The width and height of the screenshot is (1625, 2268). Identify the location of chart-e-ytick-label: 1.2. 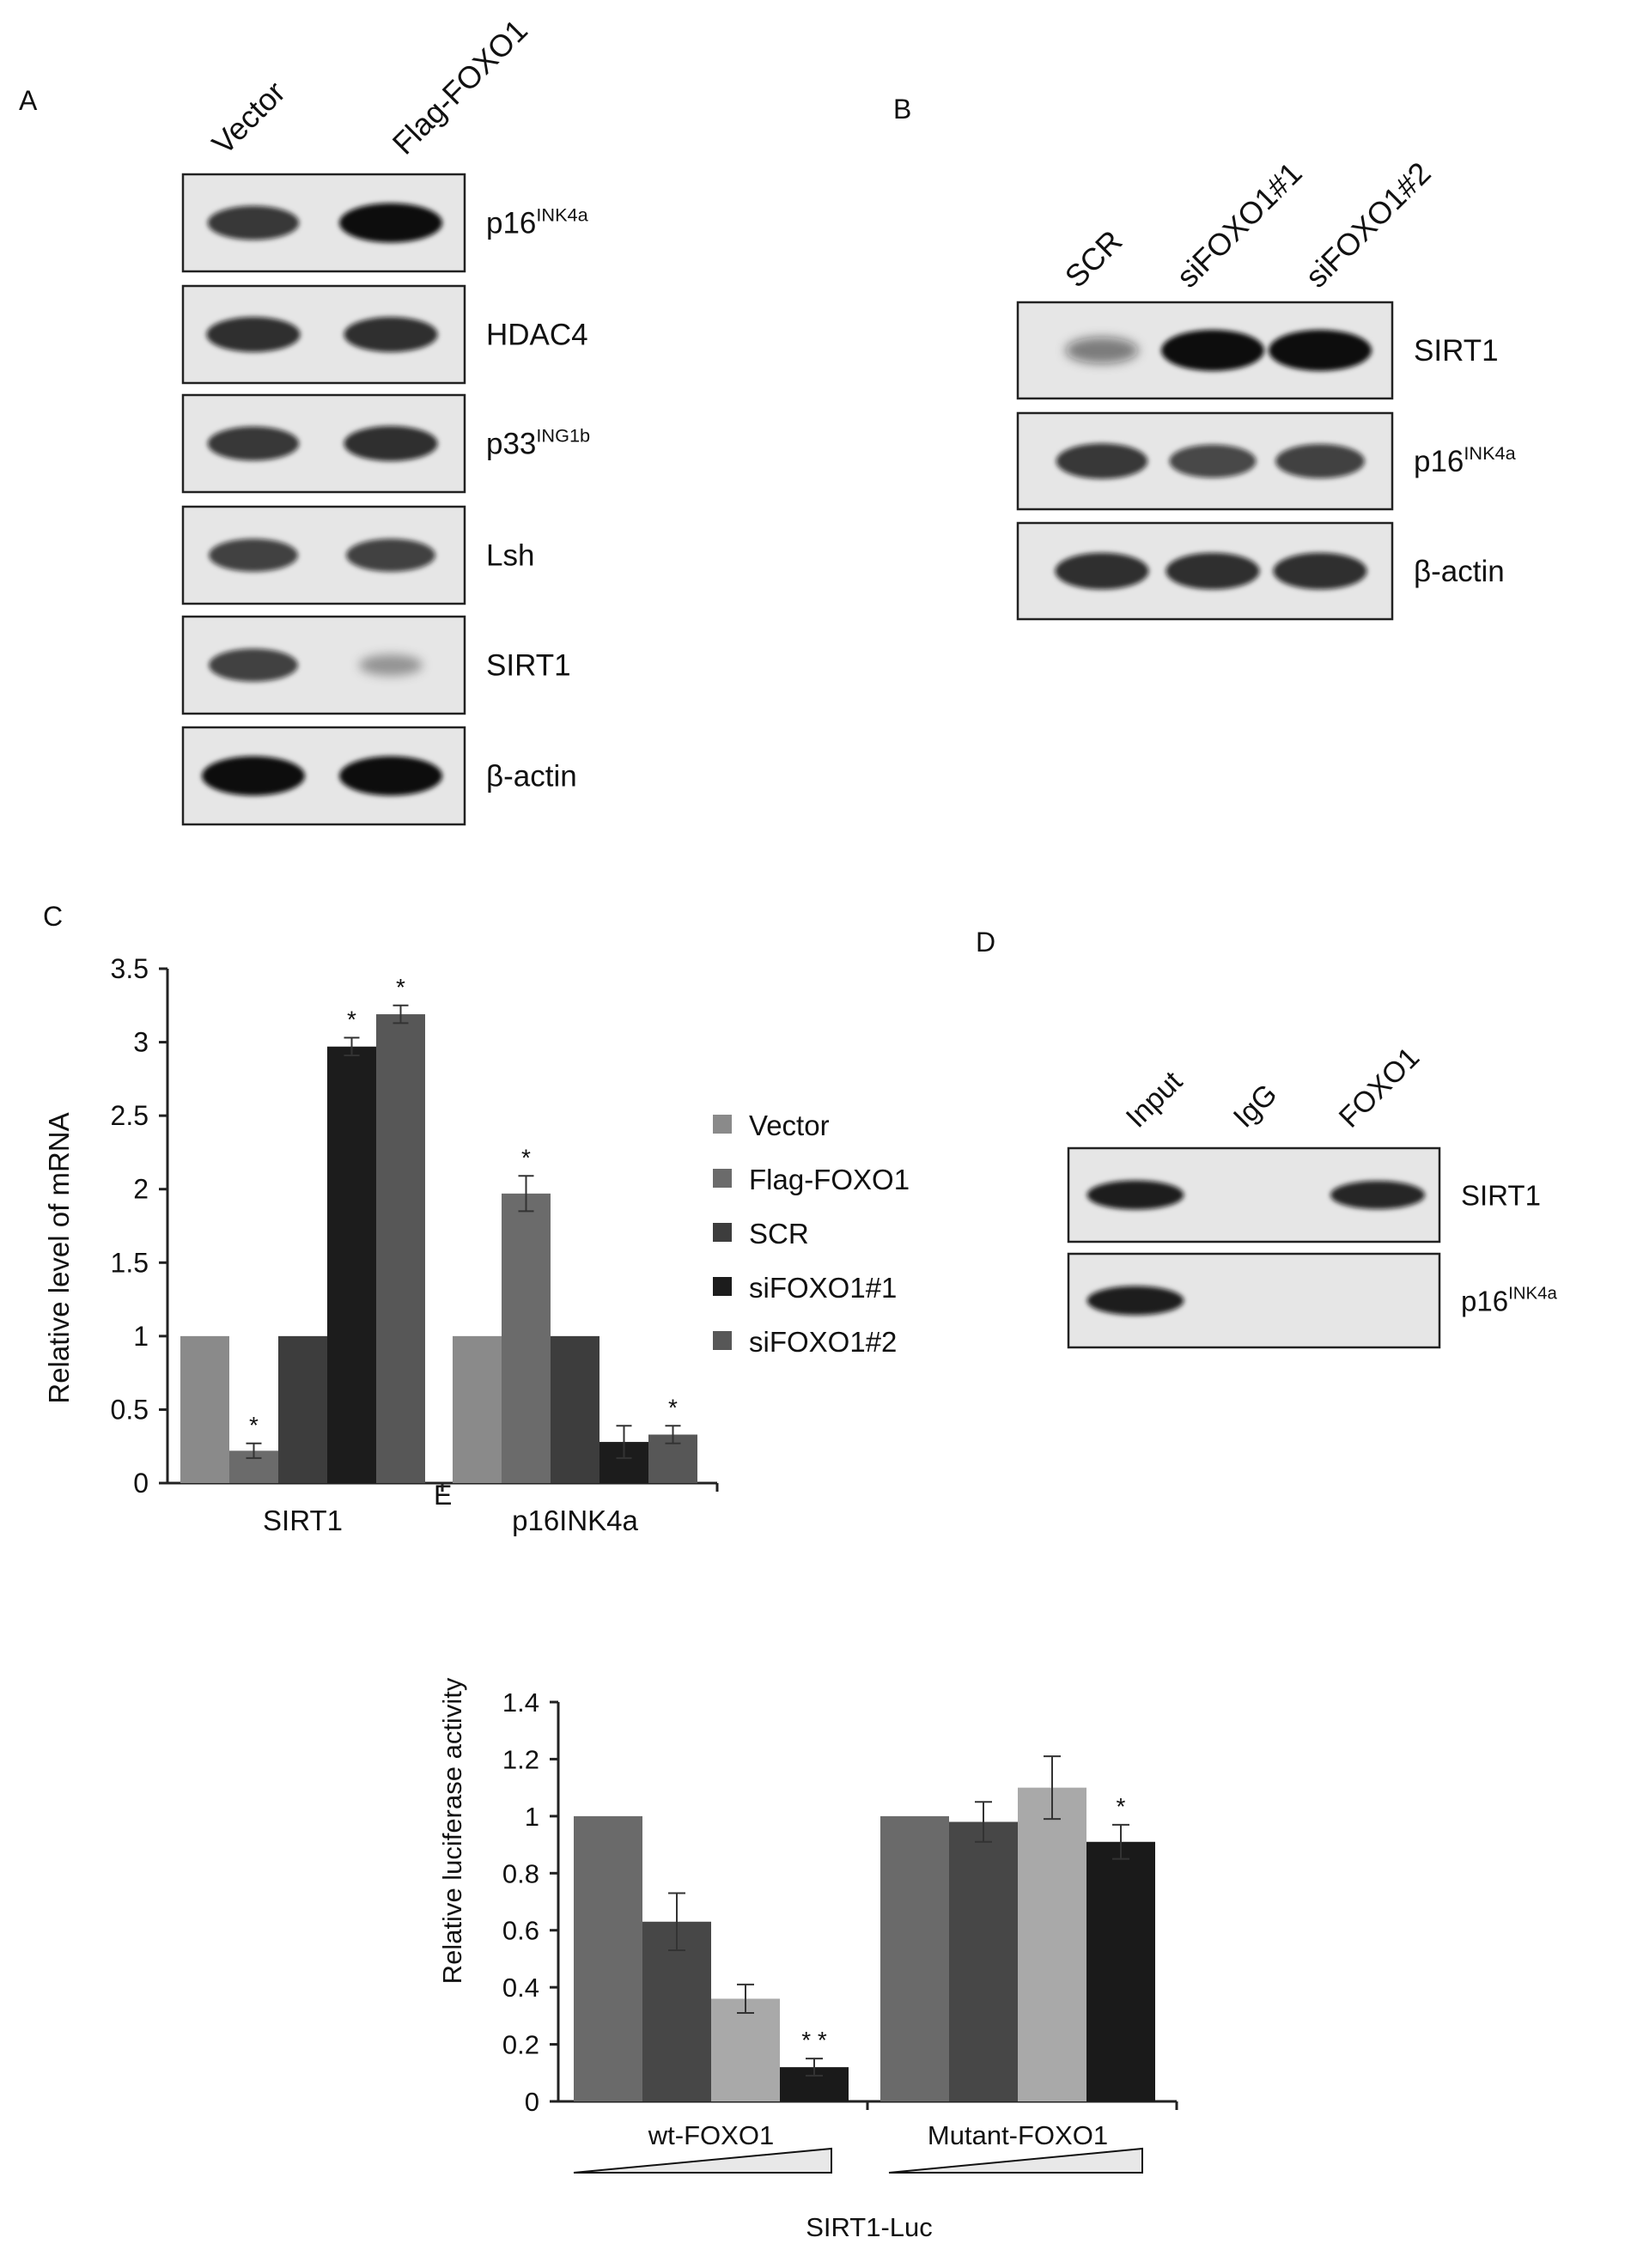
(520, 1759).